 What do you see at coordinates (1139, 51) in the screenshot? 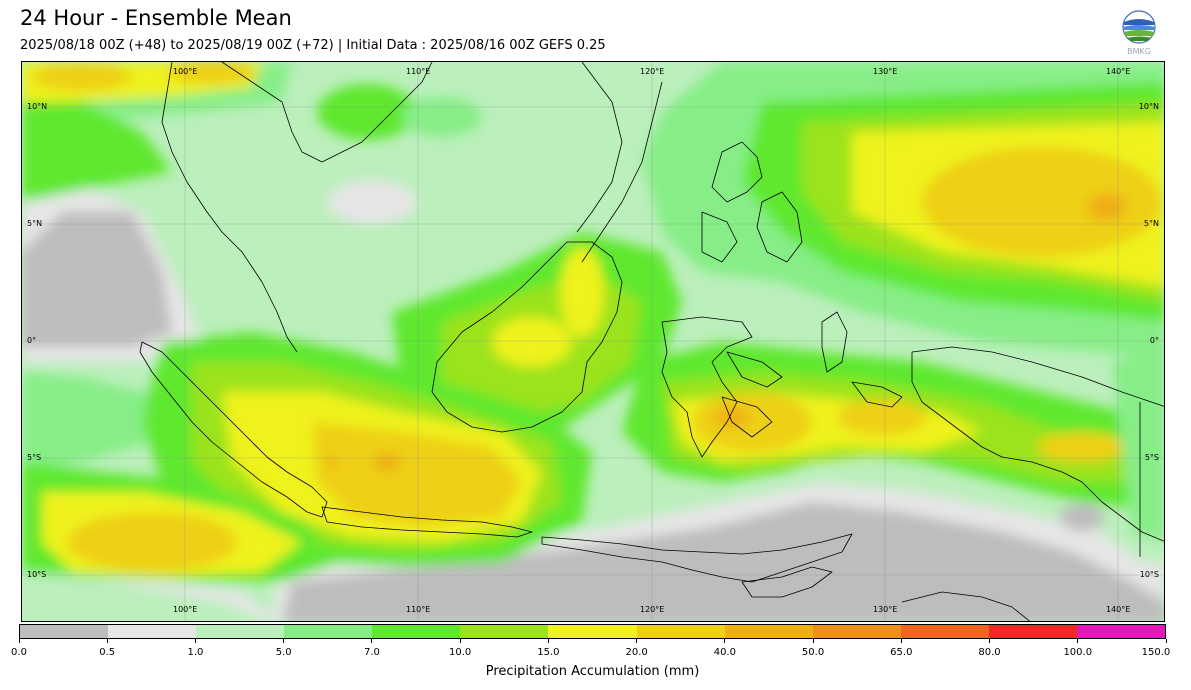
I see `svg-text: BMKG` at bounding box center [1139, 51].